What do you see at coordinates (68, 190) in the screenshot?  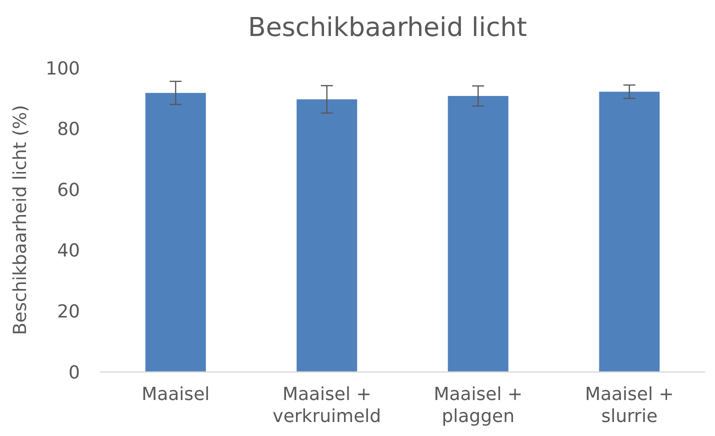 I see `y-tick-label: 60` at bounding box center [68, 190].